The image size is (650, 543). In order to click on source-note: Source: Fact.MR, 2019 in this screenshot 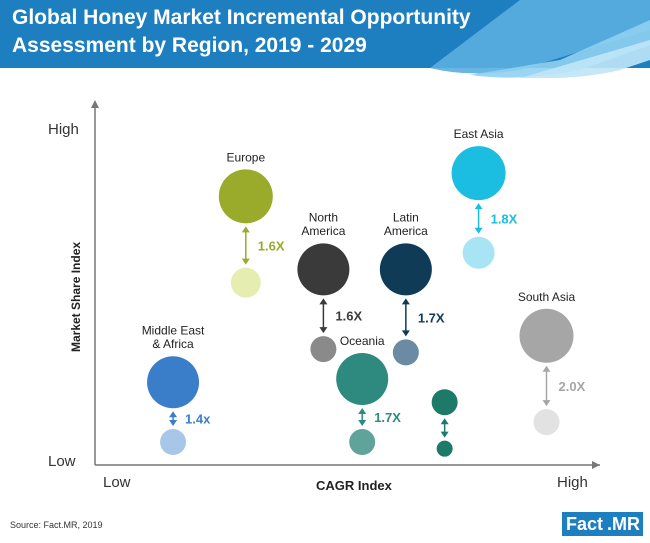, I will do `click(56, 525)`.